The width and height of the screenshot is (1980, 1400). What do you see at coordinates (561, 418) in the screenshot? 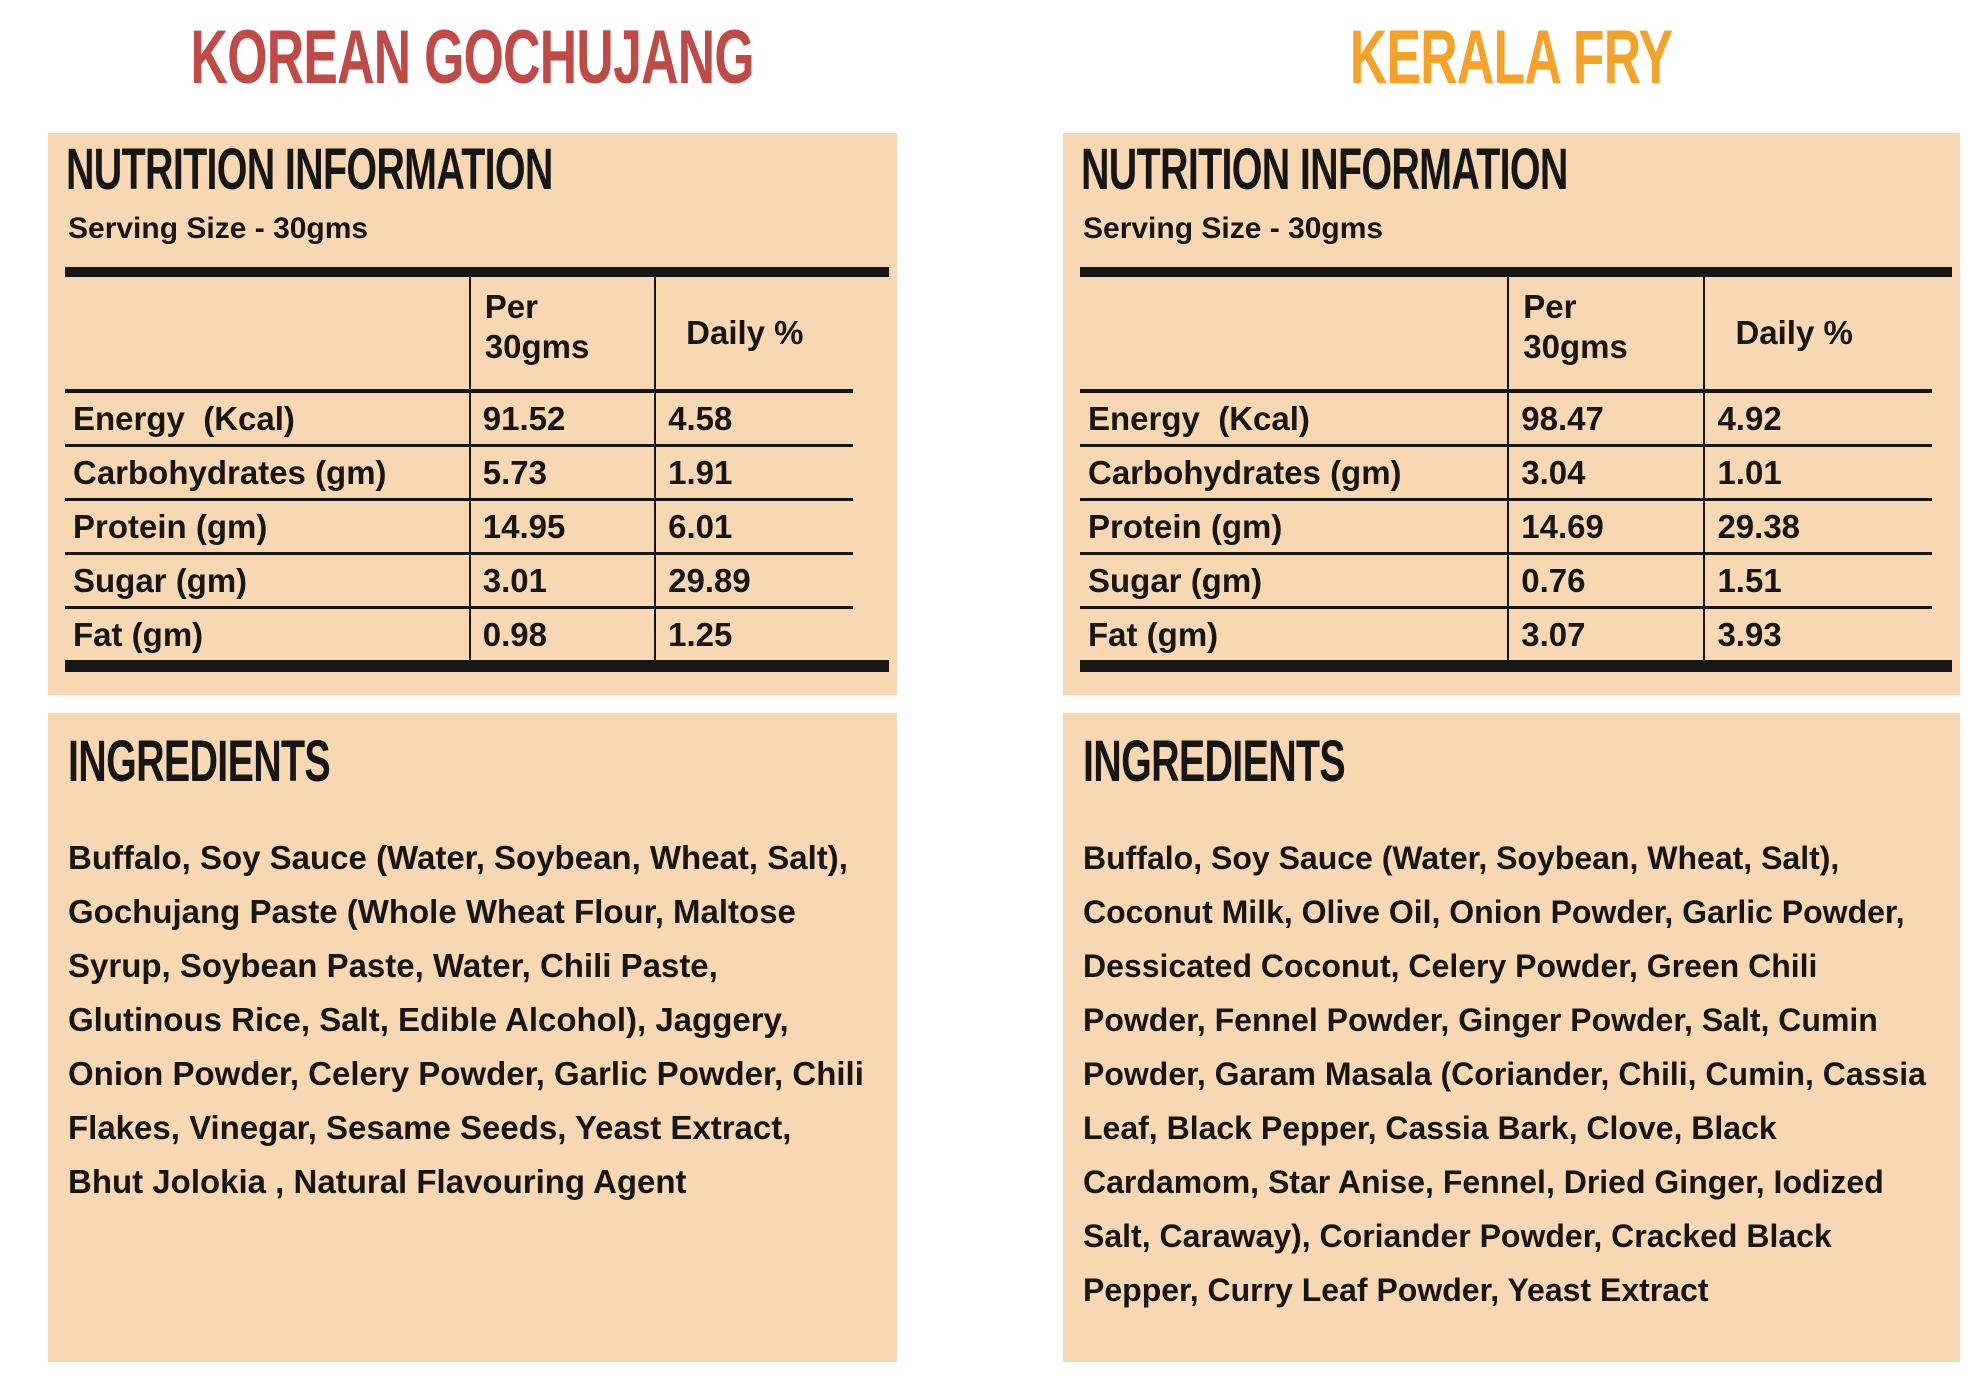
I see `row-per-value: 91.52` at bounding box center [561, 418].